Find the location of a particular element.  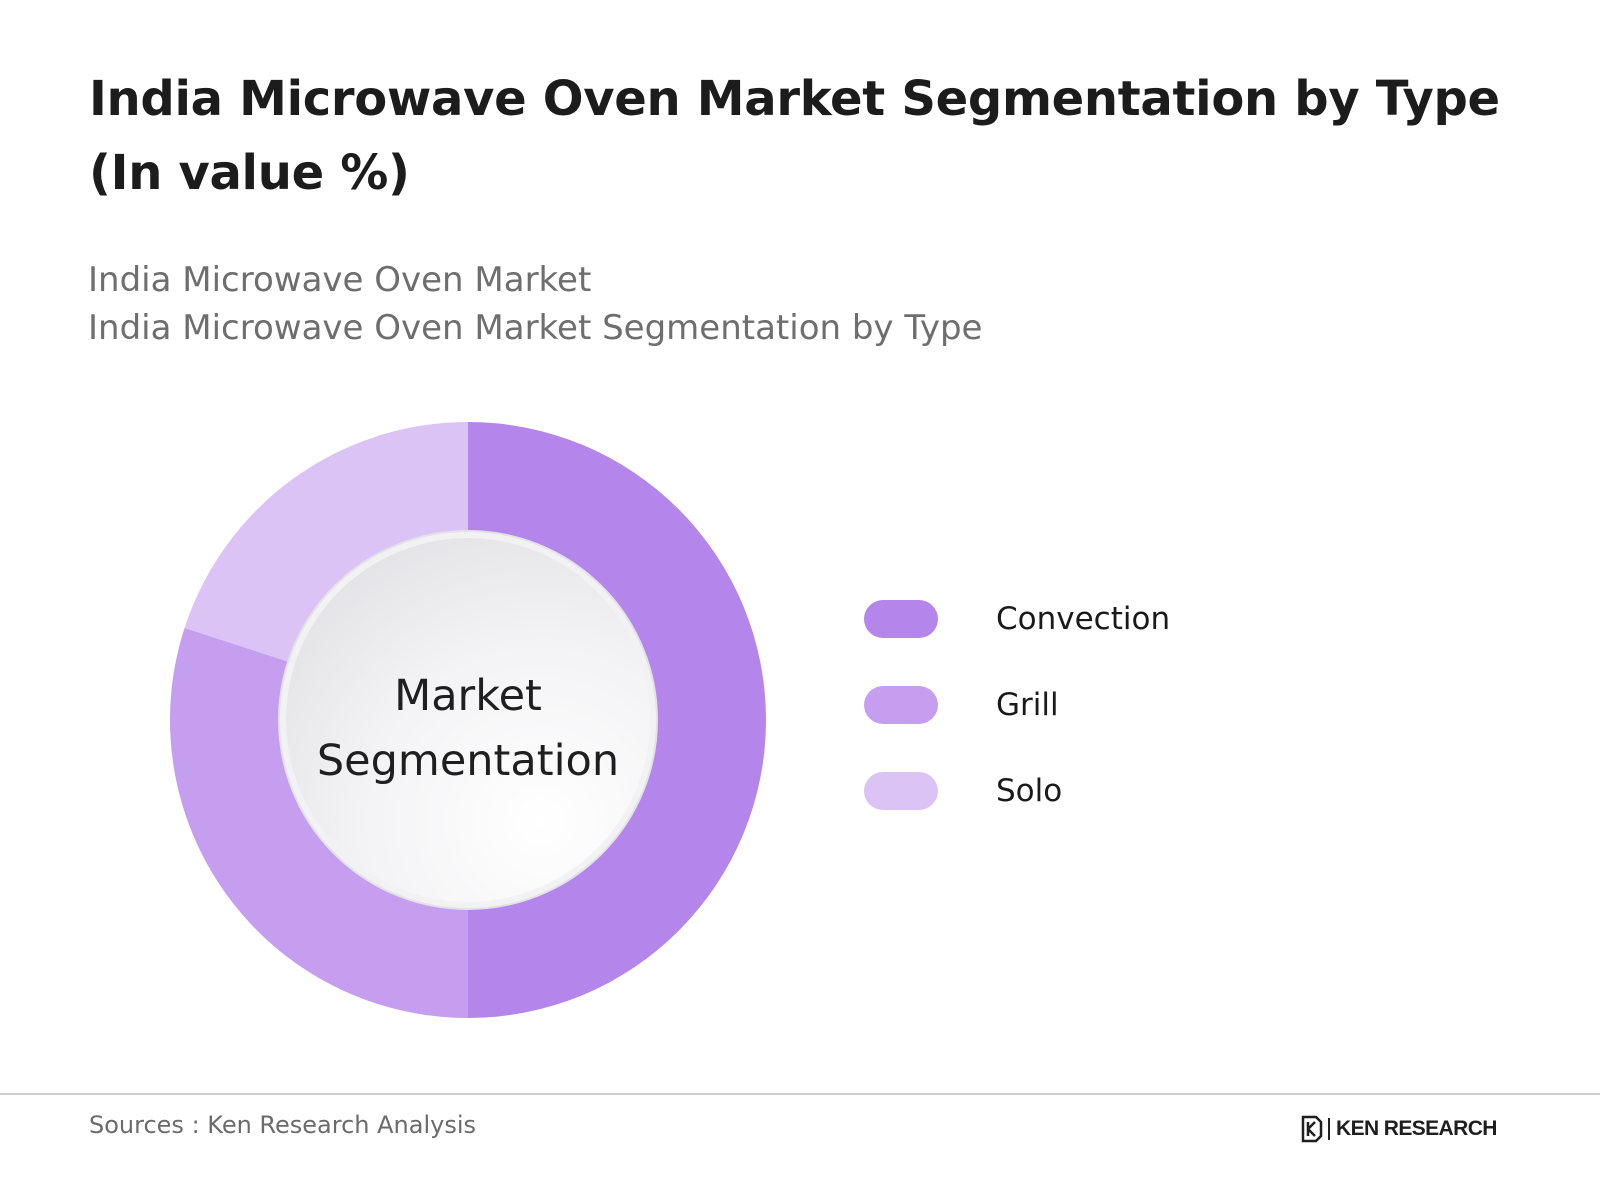

donut-center-label: Market Segmentation is located at coordinates (468, 729).